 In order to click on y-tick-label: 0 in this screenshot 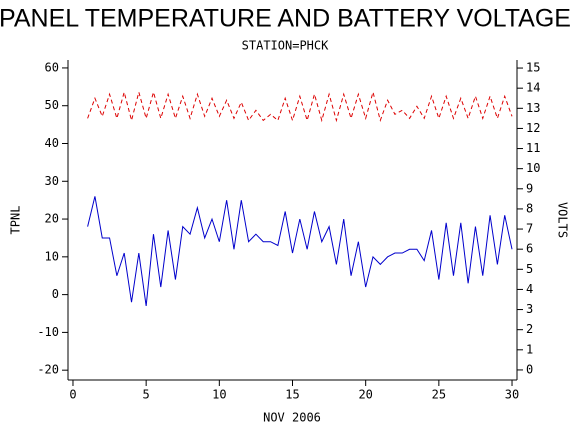, I will do `click(55, 294)`.